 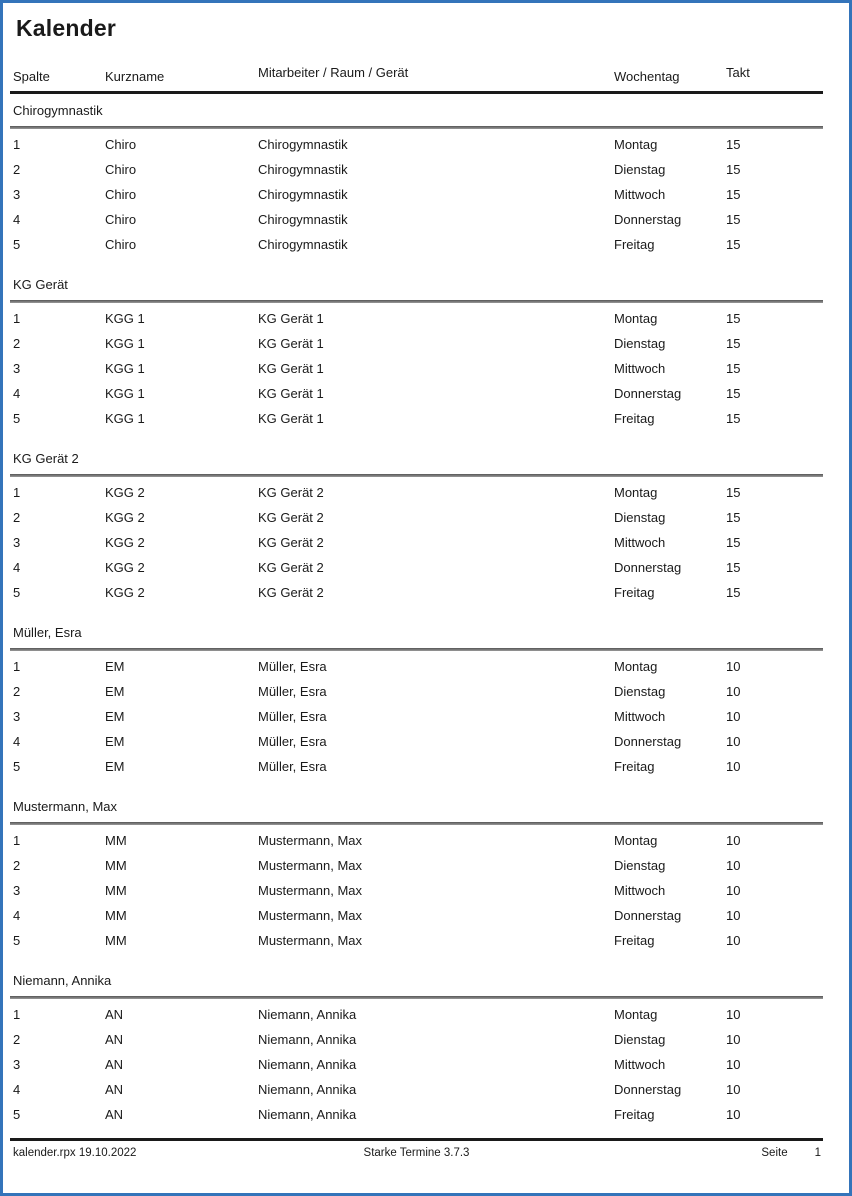 What do you see at coordinates (416, 666) in the screenshot?
I see `table-row: 1 EM Müller, Esra Montag 10` at bounding box center [416, 666].